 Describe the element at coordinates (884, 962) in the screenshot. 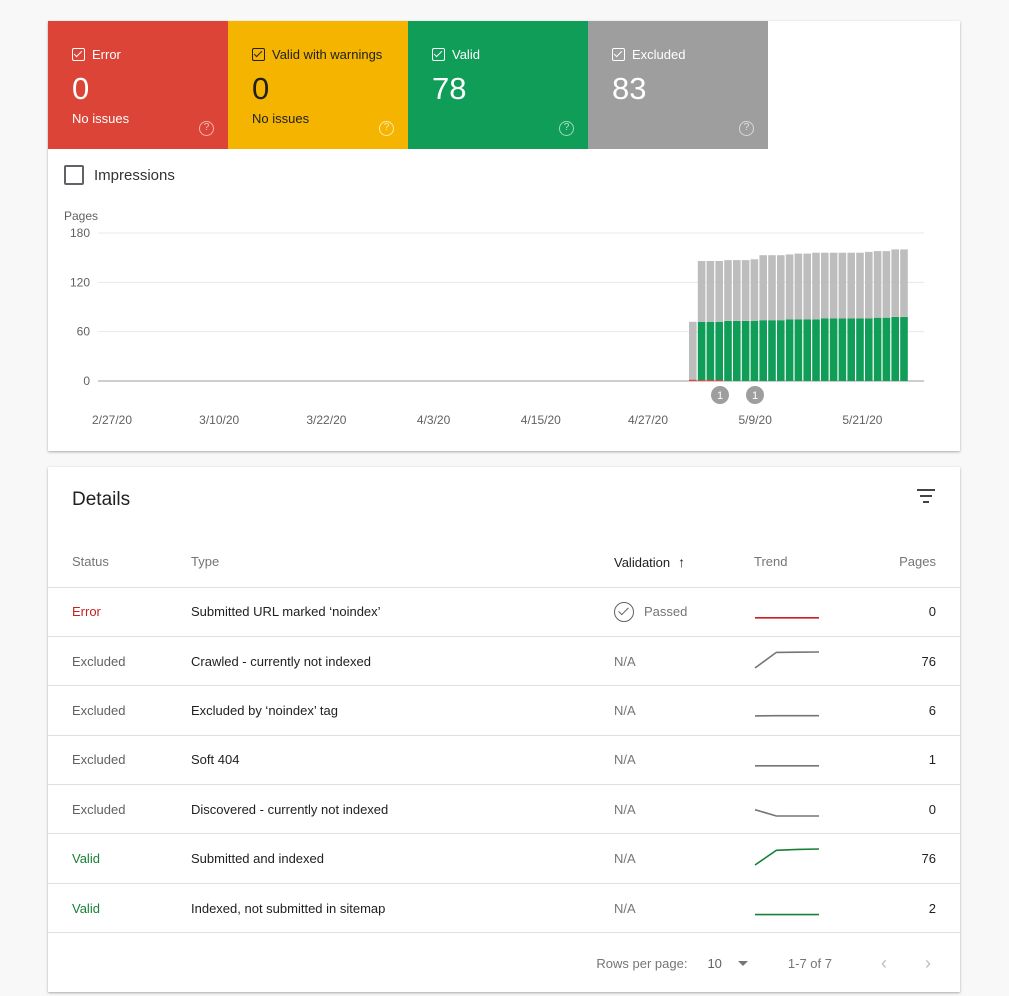

I see `previous-page-icon: ‹` at that location.